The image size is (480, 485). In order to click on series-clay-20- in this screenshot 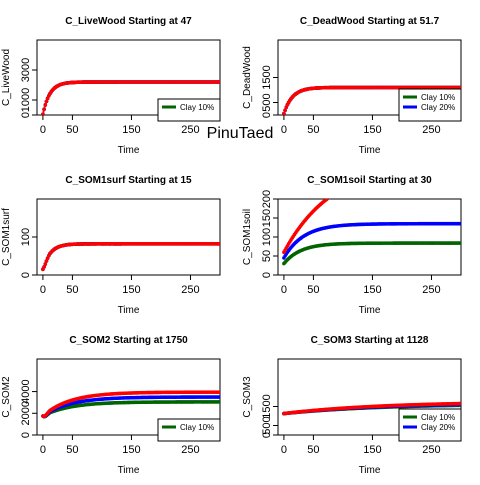, I will do `click(371, 240)`.